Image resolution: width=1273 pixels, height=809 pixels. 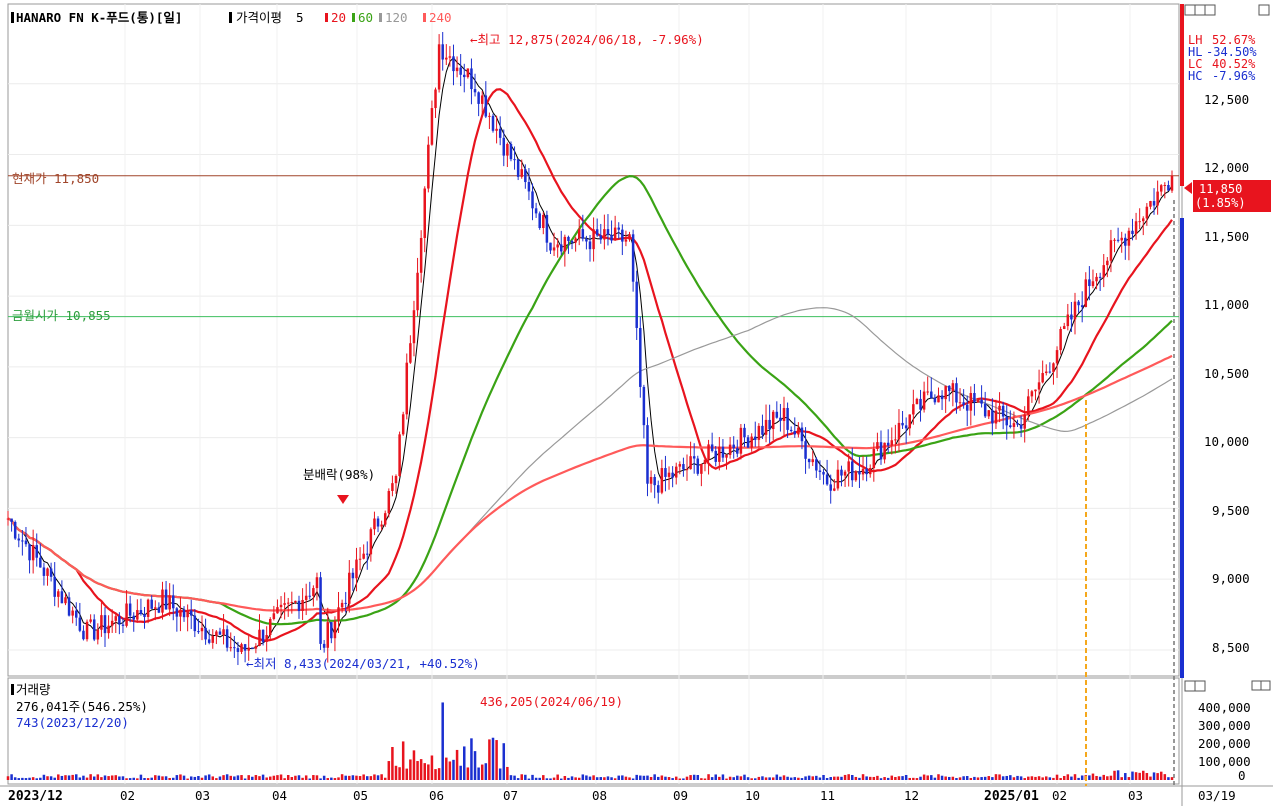 I want to click on x-tick-label: 09, so click(x=680, y=795).